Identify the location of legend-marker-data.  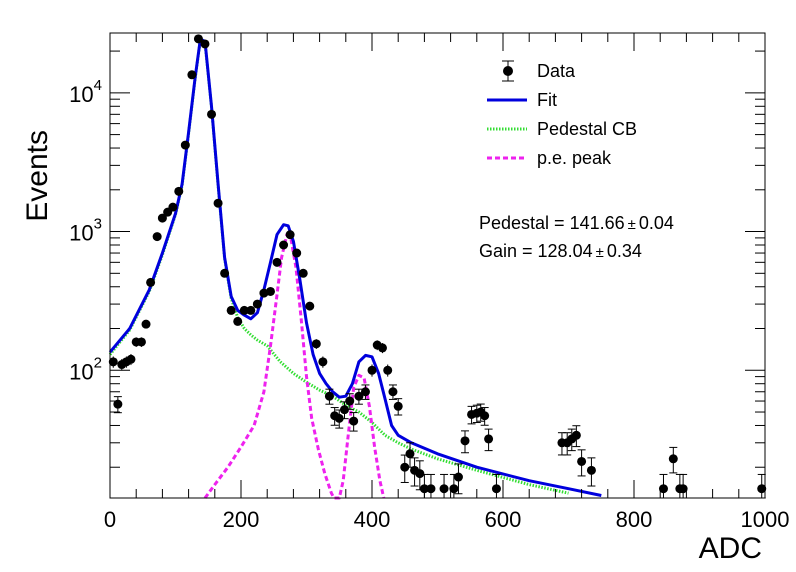
(508, 71).